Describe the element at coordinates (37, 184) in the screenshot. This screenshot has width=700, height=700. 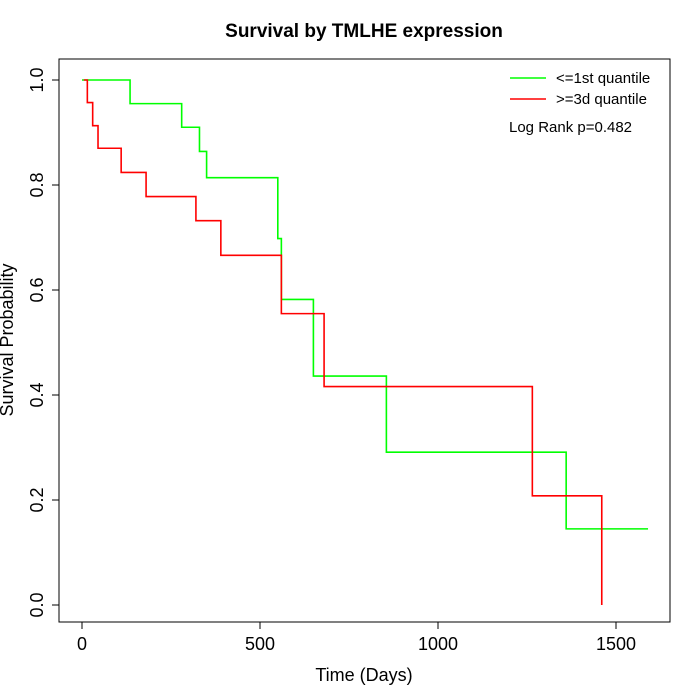
I see `y-tick-label: 0.8` at that location.